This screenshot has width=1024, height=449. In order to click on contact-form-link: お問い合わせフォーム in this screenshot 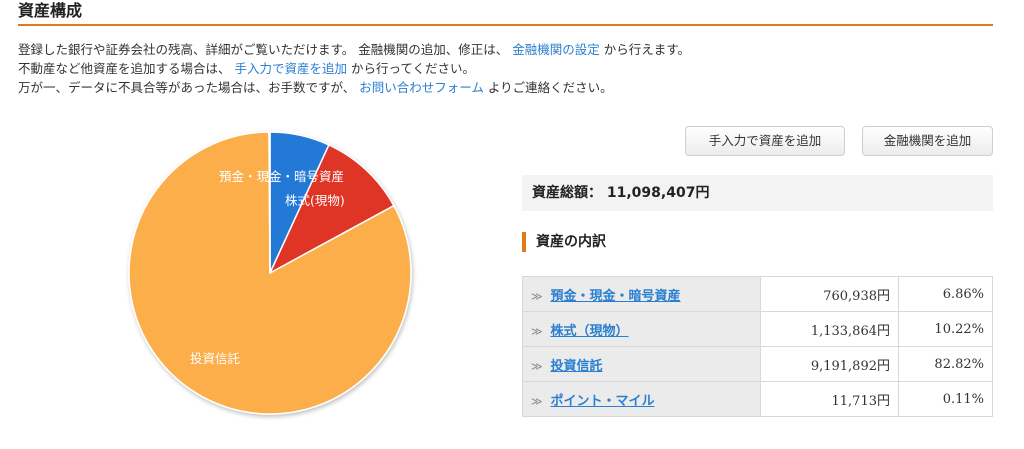, I will do `click(421, 87)`.